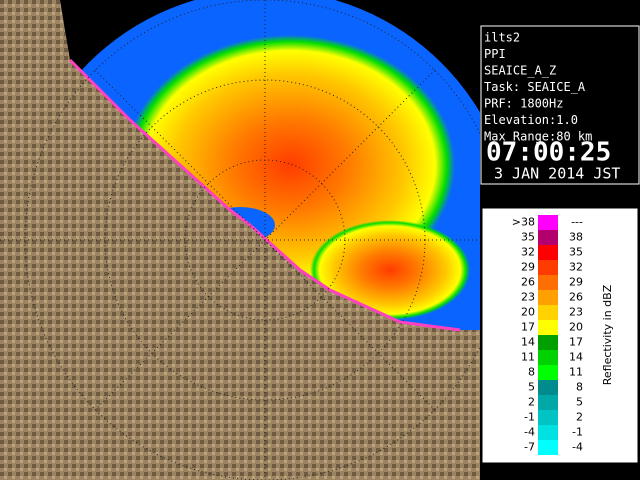  Describe the element at coordinates (576, 342) in the screenshot. I see `legend-to: 17` at that location.